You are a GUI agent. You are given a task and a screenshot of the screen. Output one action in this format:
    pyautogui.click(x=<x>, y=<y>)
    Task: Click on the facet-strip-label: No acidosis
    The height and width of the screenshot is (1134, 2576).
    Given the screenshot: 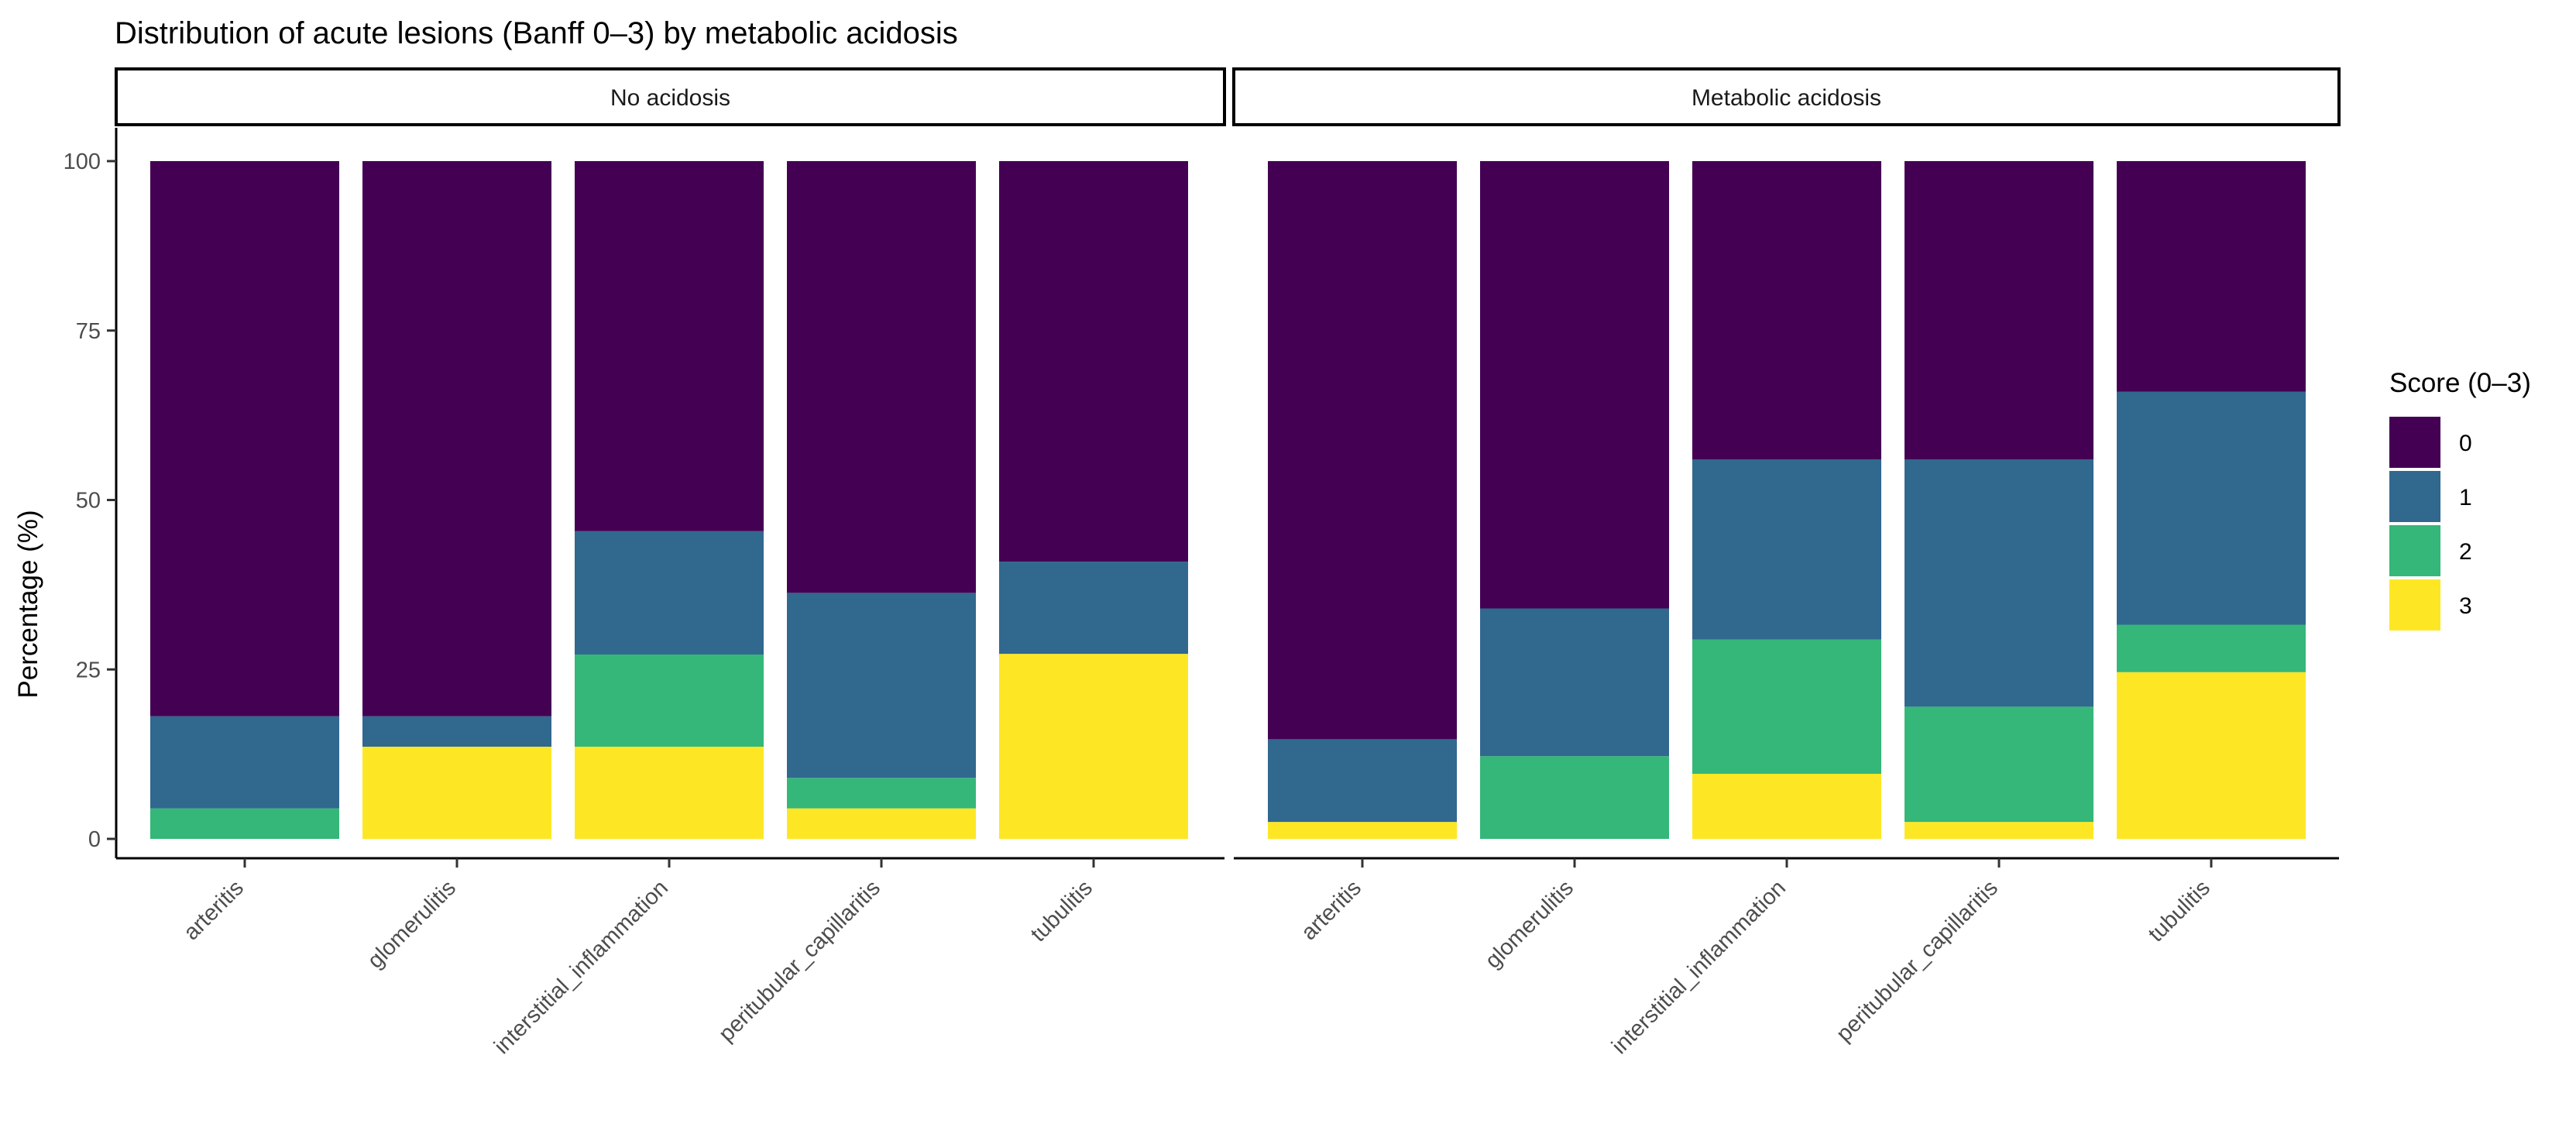 What is the action you would take?
    pyautogui.click(x=670, y=98)
    